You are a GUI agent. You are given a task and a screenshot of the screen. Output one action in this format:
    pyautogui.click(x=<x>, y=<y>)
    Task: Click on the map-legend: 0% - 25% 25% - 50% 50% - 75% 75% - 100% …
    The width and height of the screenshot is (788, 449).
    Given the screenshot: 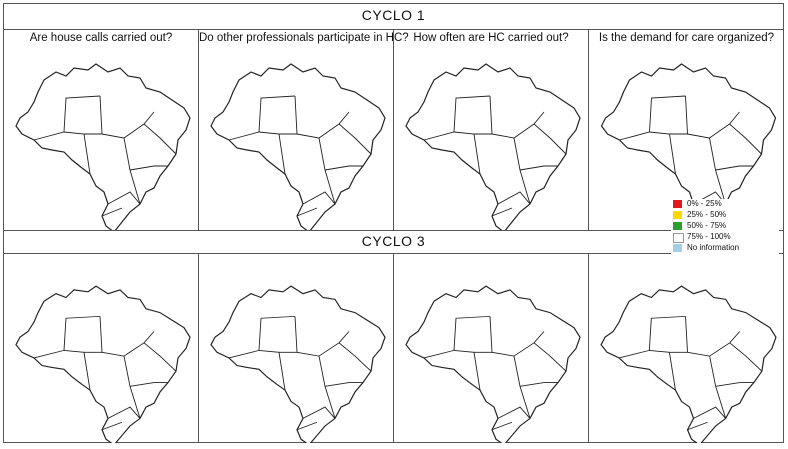 What is the action you would take?
    pyautogui.click(x=725, y=229)
    